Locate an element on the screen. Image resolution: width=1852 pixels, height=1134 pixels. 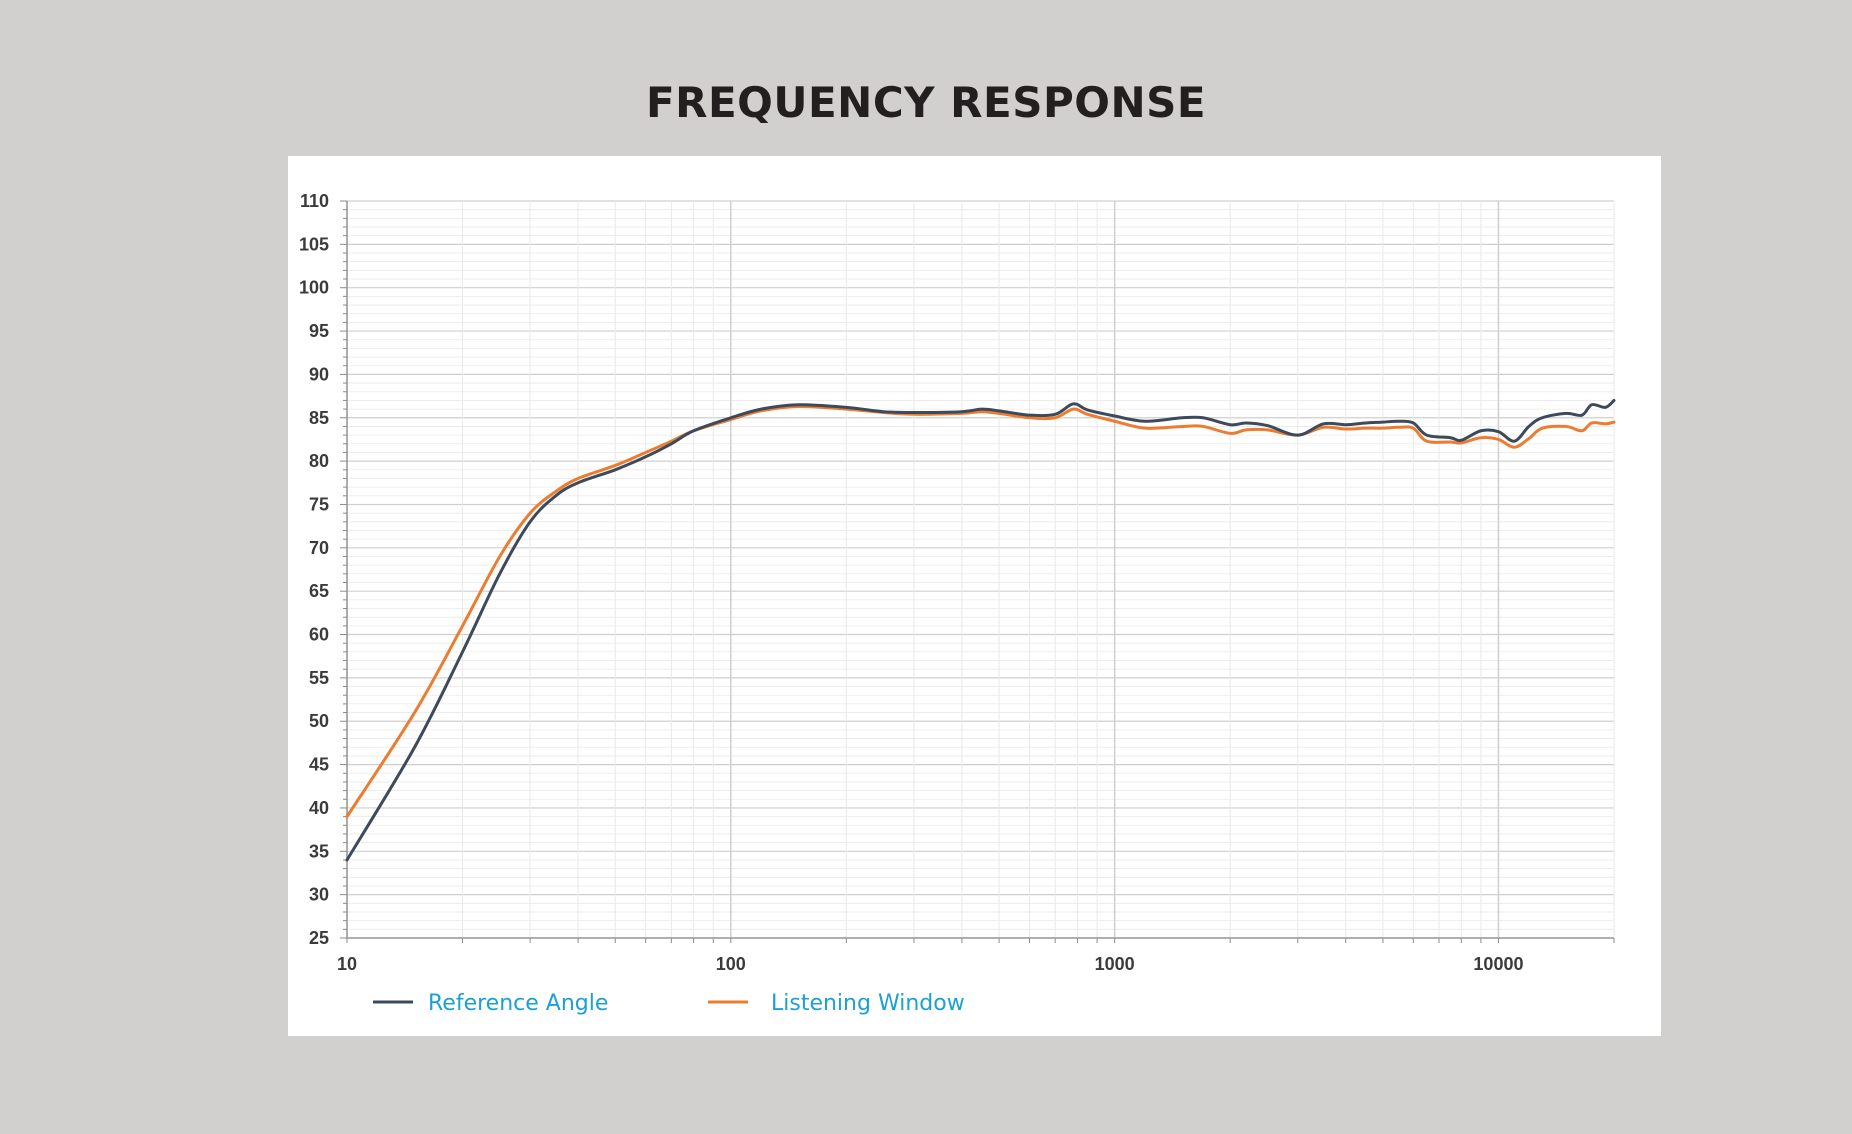
y-tick-label: 30 is located at coordinates (319, 895).